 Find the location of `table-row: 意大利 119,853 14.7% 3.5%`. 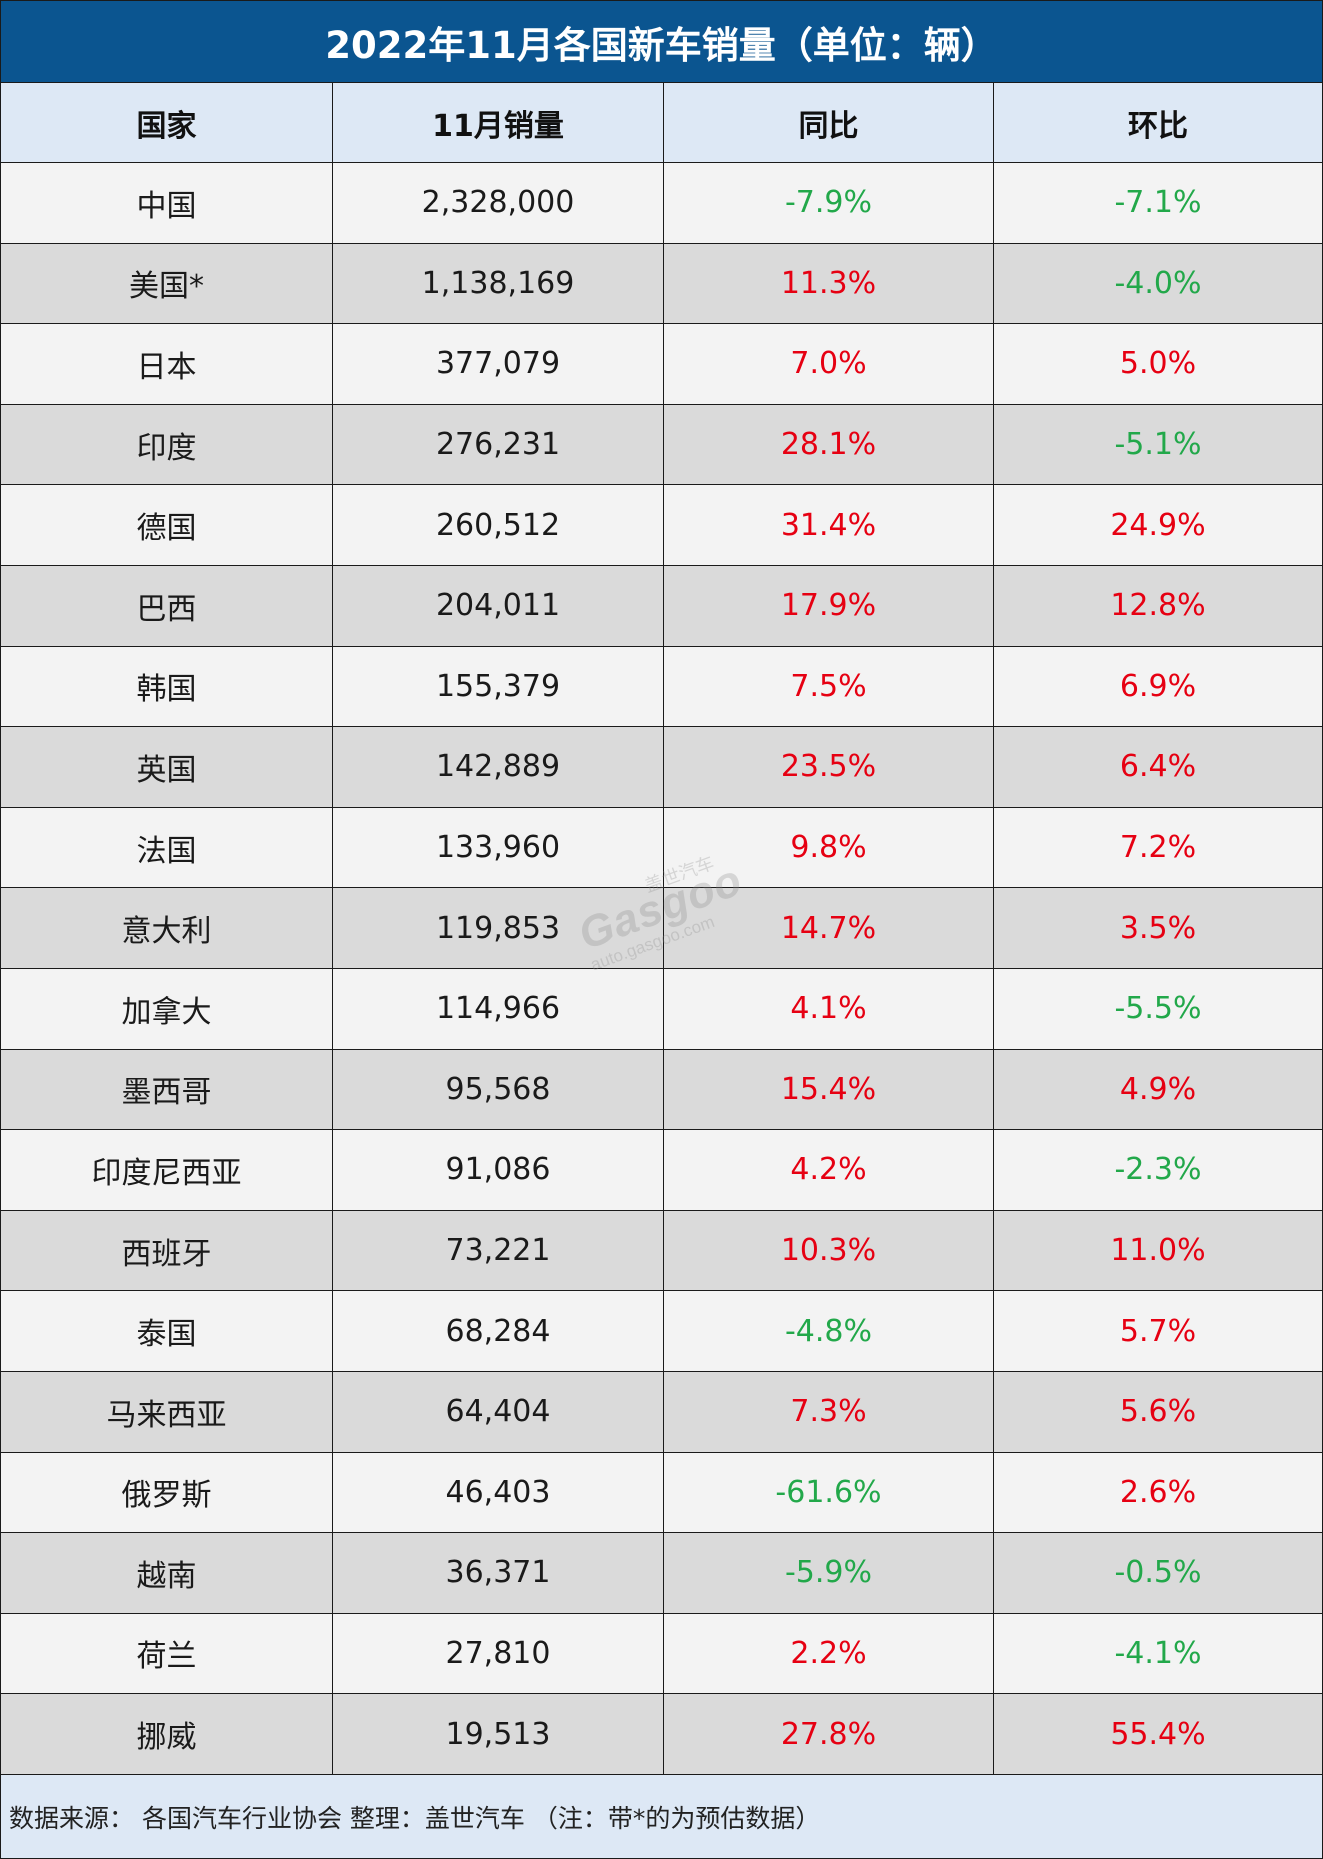

table-row: 意大利 119,853 14.7% 3.5% is located at coordinates (661, 927).